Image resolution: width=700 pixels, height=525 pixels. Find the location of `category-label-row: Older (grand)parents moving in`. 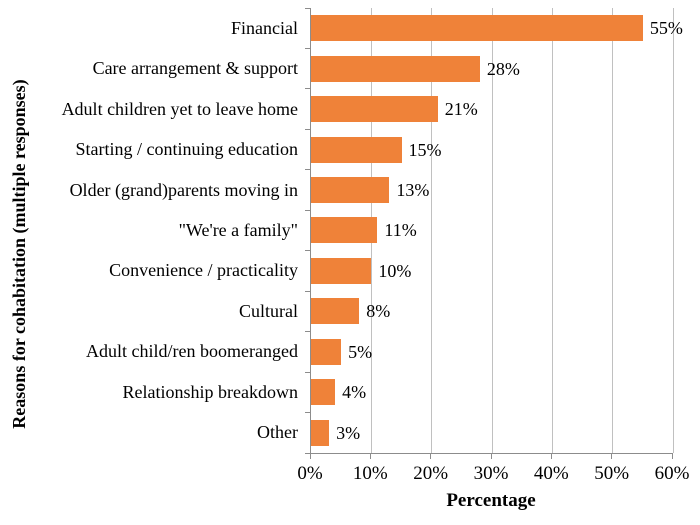

category-label-row: Older (grand)parents moving in is located at coordinates (151, 190).